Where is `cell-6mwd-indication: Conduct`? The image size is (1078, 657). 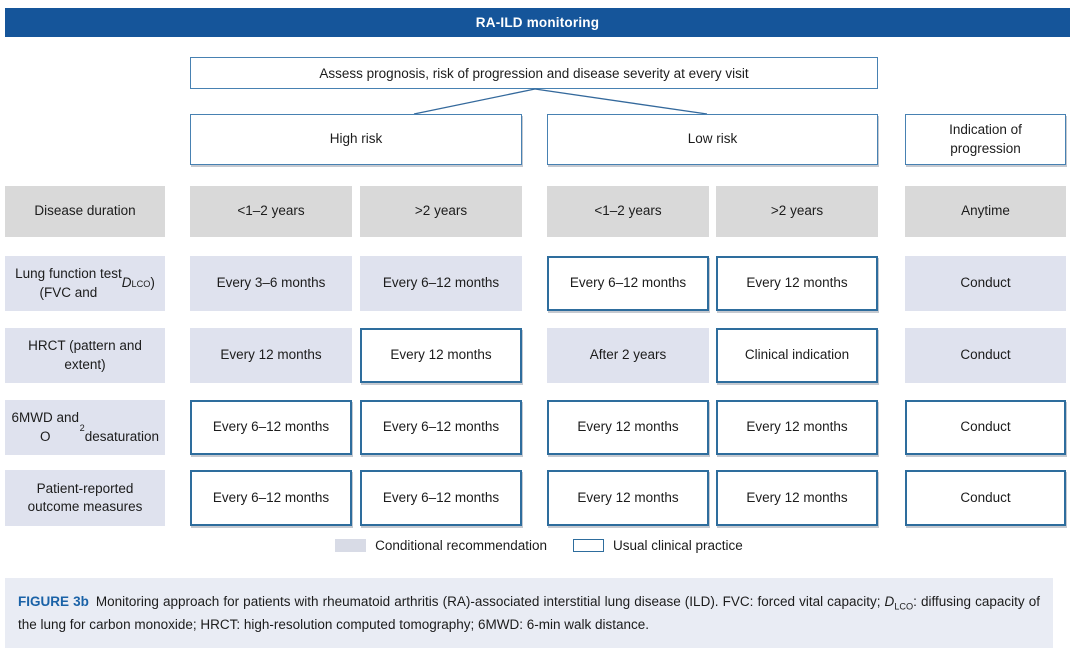 cell-6mwd-indication: Conduct is located at coordinates (985, 427).